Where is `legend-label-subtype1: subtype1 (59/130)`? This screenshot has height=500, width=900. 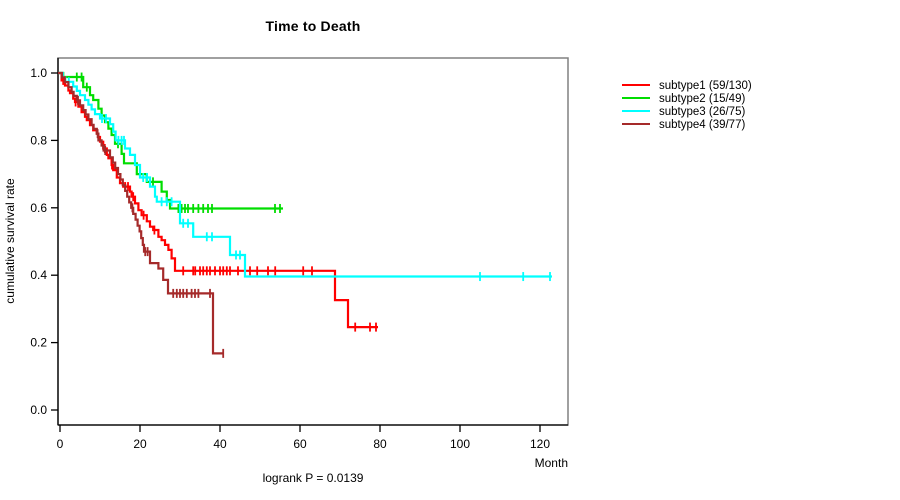
legend-label-subtype1: subtype1 (59/130) is located at coordinates (705, 86).